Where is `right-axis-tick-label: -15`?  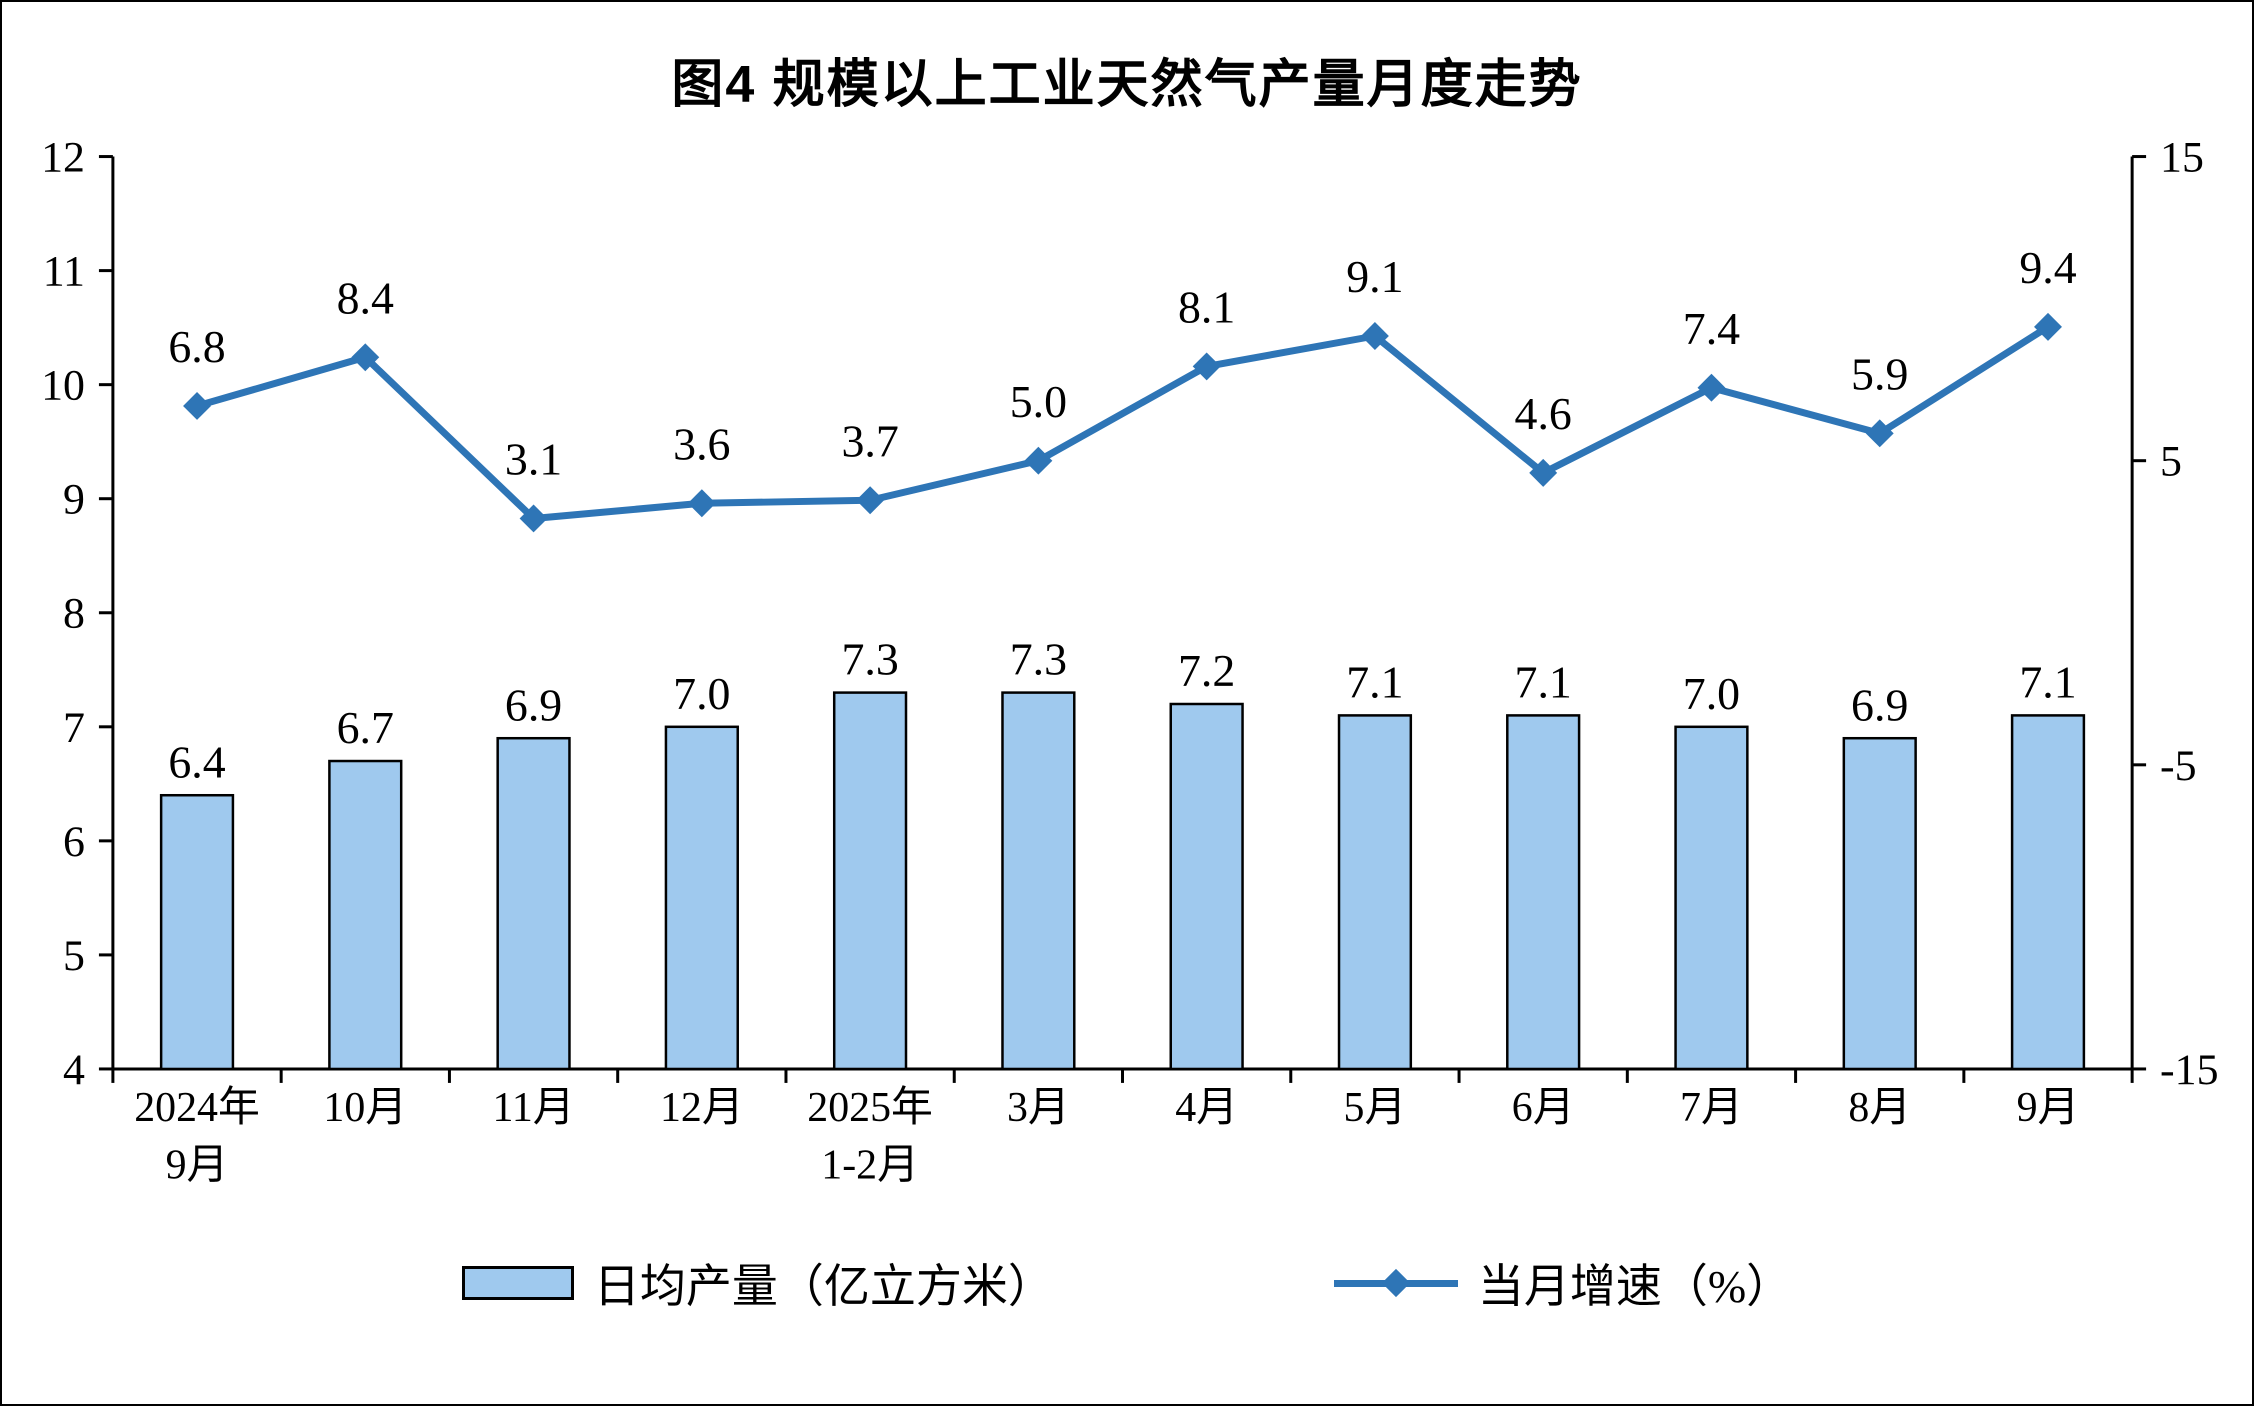
right-axis-tick-label: -15 is located at coordinates (2189, 1070).